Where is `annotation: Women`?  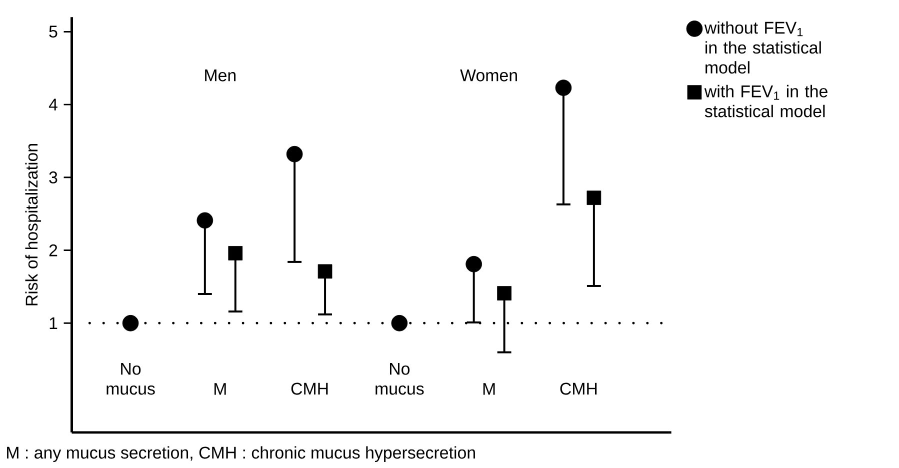
annotation: Women is located at coordinates (488, 76).